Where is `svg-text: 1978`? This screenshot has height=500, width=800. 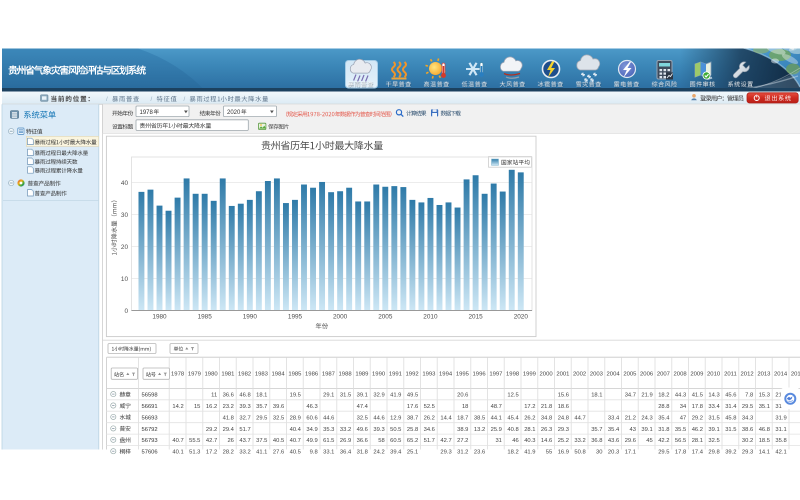 svg-text: 1978 is located at coordinates (178, 375).